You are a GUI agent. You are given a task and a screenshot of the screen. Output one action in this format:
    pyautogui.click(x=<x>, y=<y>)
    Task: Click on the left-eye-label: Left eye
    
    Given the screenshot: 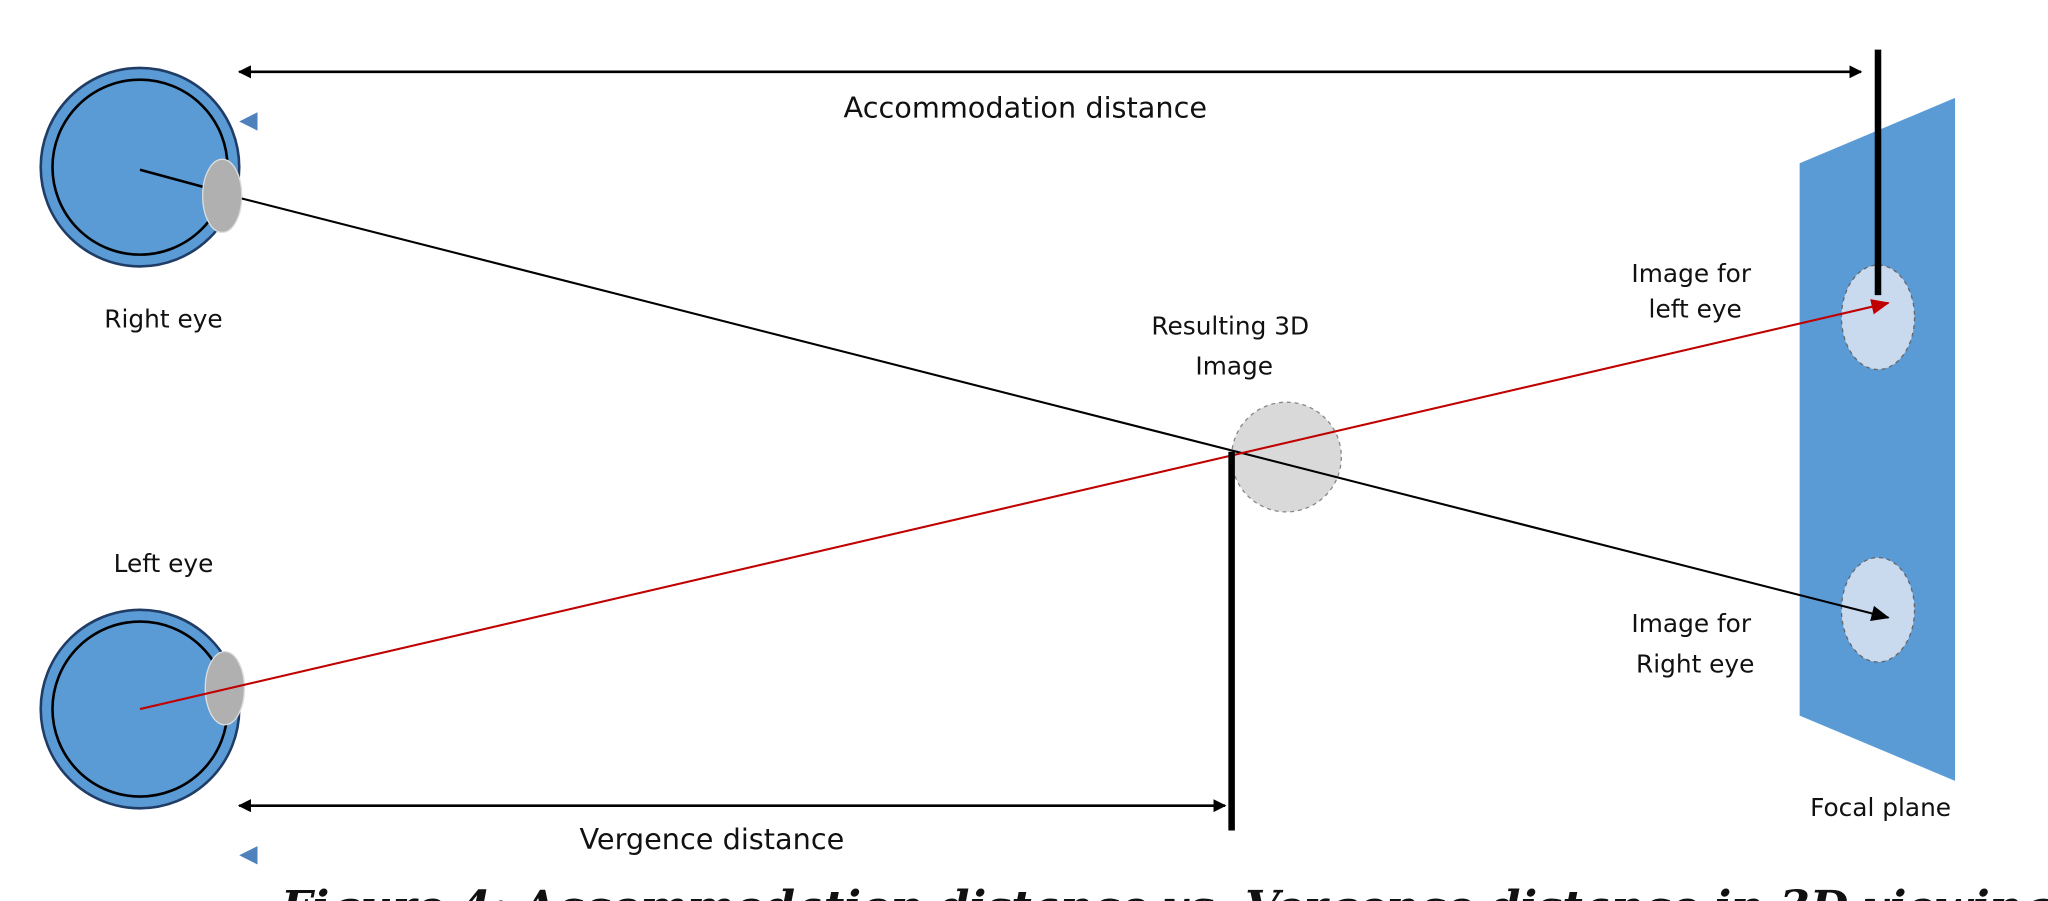 What is the action you would take?
    pyautogui.click(x=164, y=563)
    